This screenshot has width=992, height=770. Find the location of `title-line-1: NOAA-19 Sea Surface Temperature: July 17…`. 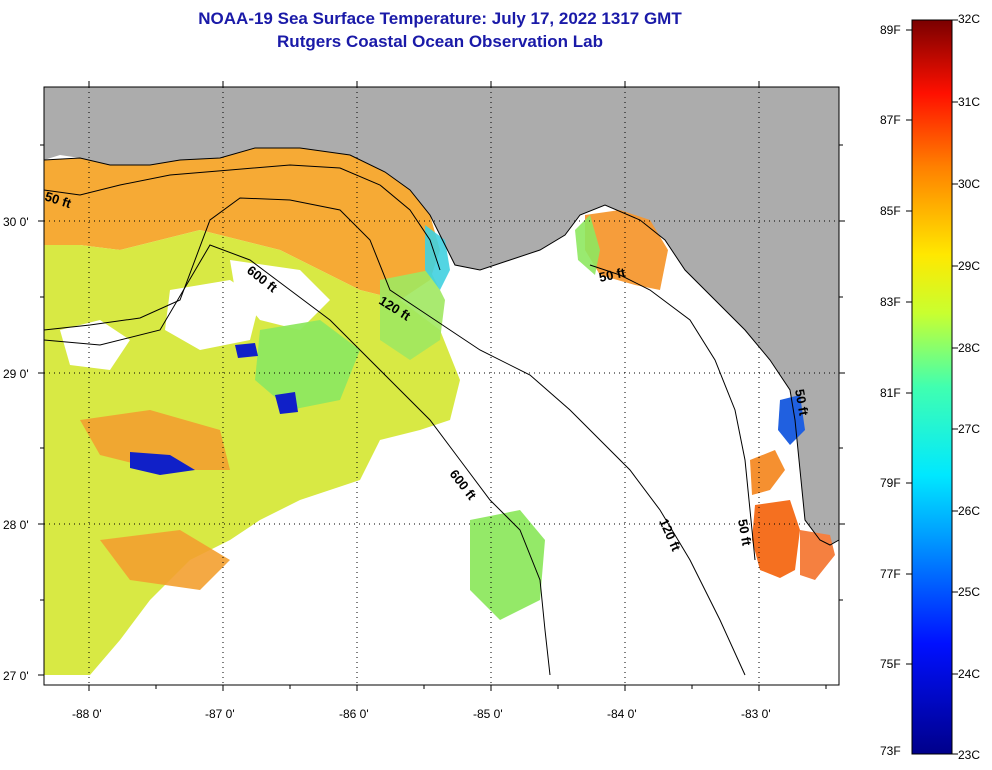

title-line-1: NOAA-19 Sea Surface Temperature: July 17… is located at coordinates (440, 18).